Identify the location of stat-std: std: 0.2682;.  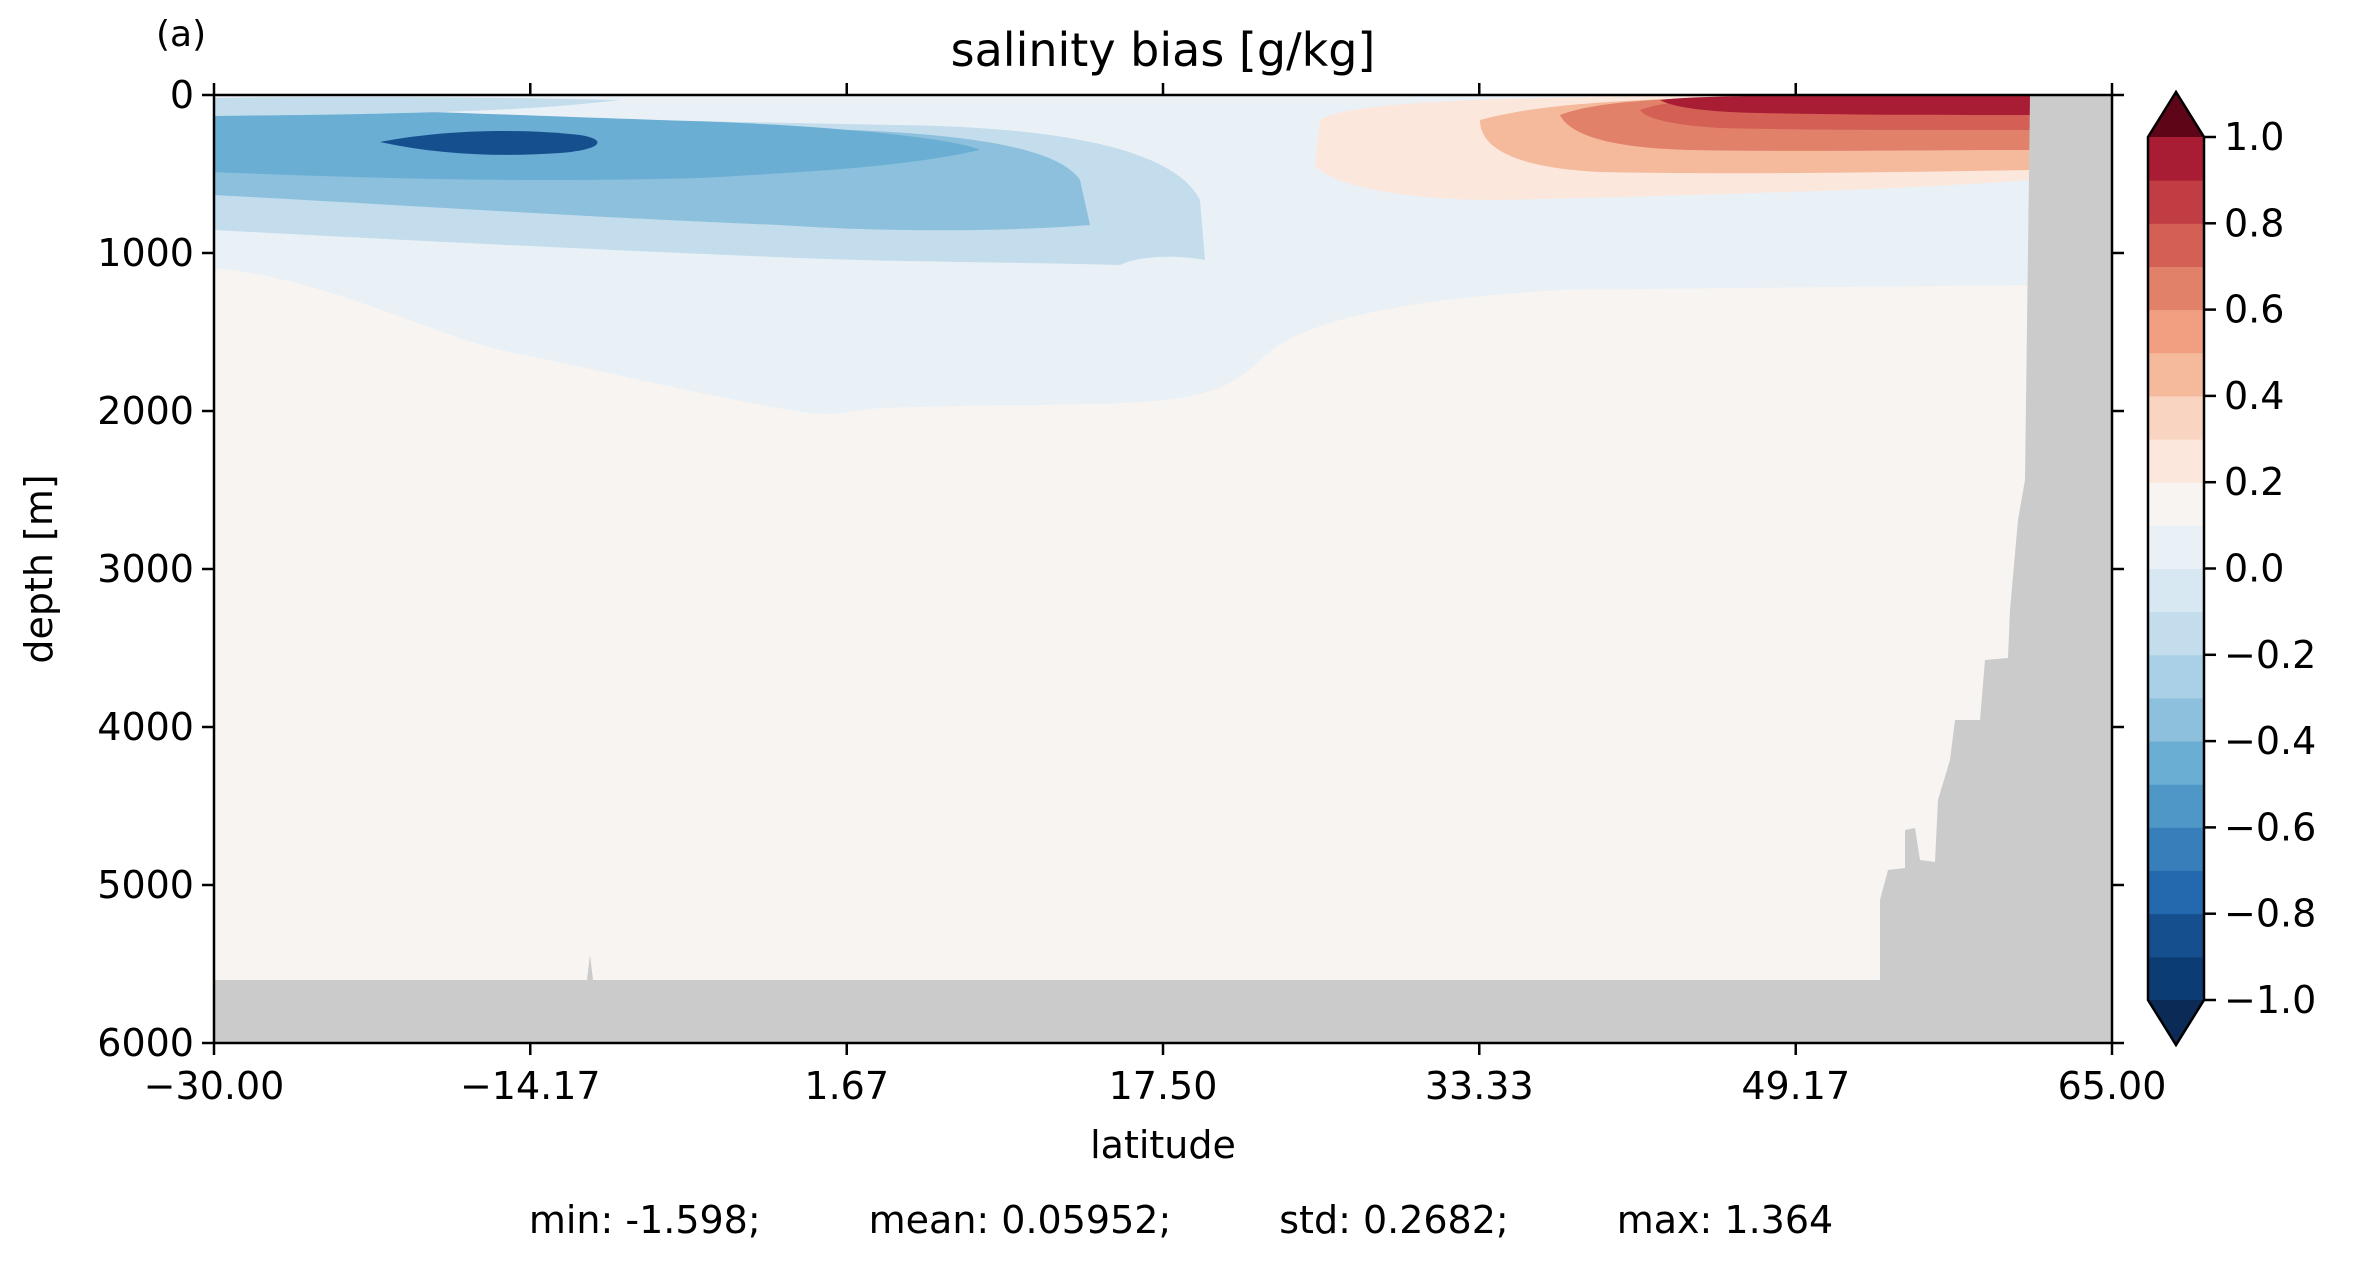
(1394, 1220).